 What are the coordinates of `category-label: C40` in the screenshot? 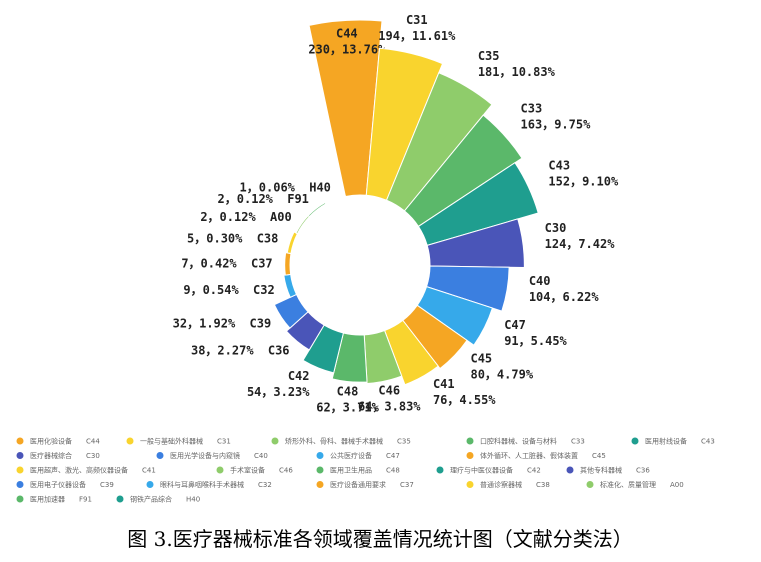 It's located at (540, 281).